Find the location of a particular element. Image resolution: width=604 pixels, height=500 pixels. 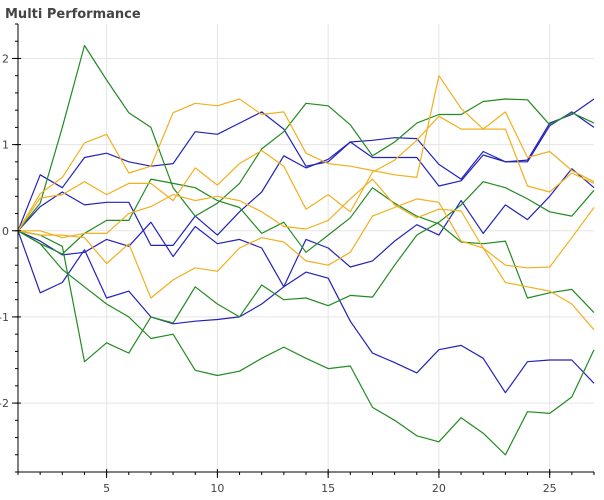

y-tick-label: -1 is located at coordinates (4, 317).